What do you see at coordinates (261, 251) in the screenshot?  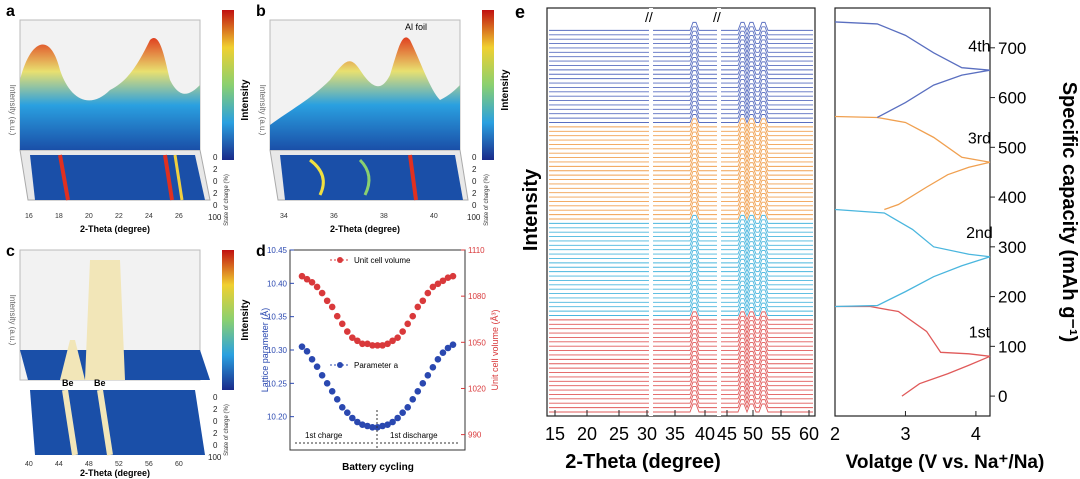 I see `panel-letter-d: d` at bounding box center [261, 251].